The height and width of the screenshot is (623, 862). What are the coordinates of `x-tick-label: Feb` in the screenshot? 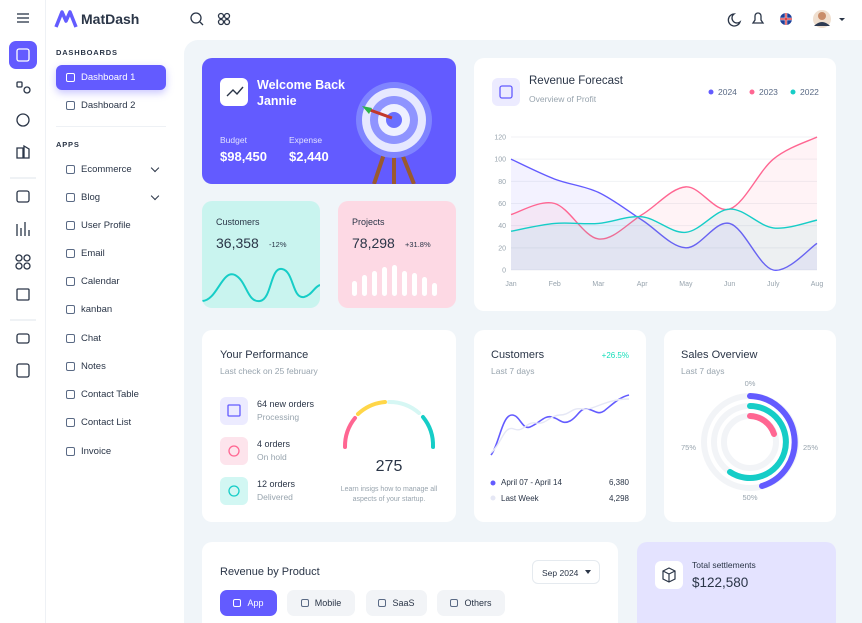 It's located at (555, 284).